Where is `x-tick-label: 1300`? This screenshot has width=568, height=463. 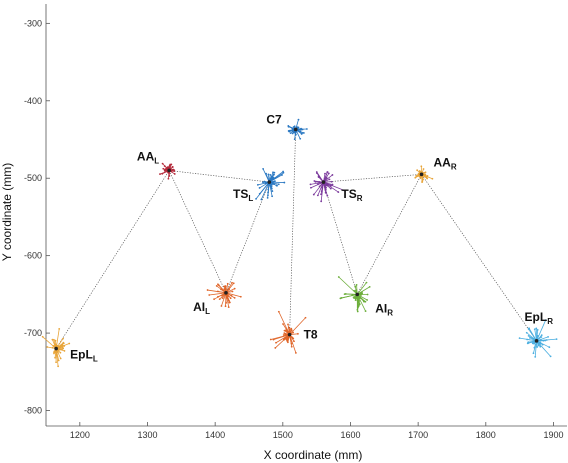
x-tick-label: 1300 is located at coordinates (147, 435).